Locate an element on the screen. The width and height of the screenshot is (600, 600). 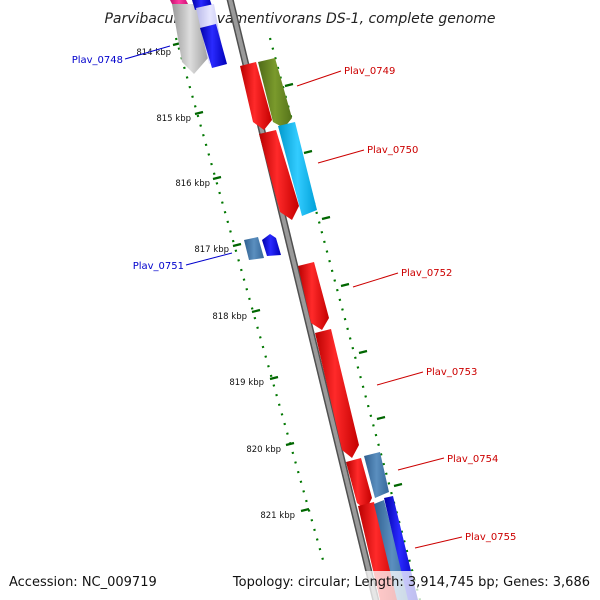
kbp-label-815: 815 kbp is located at coordinates (173, 119).